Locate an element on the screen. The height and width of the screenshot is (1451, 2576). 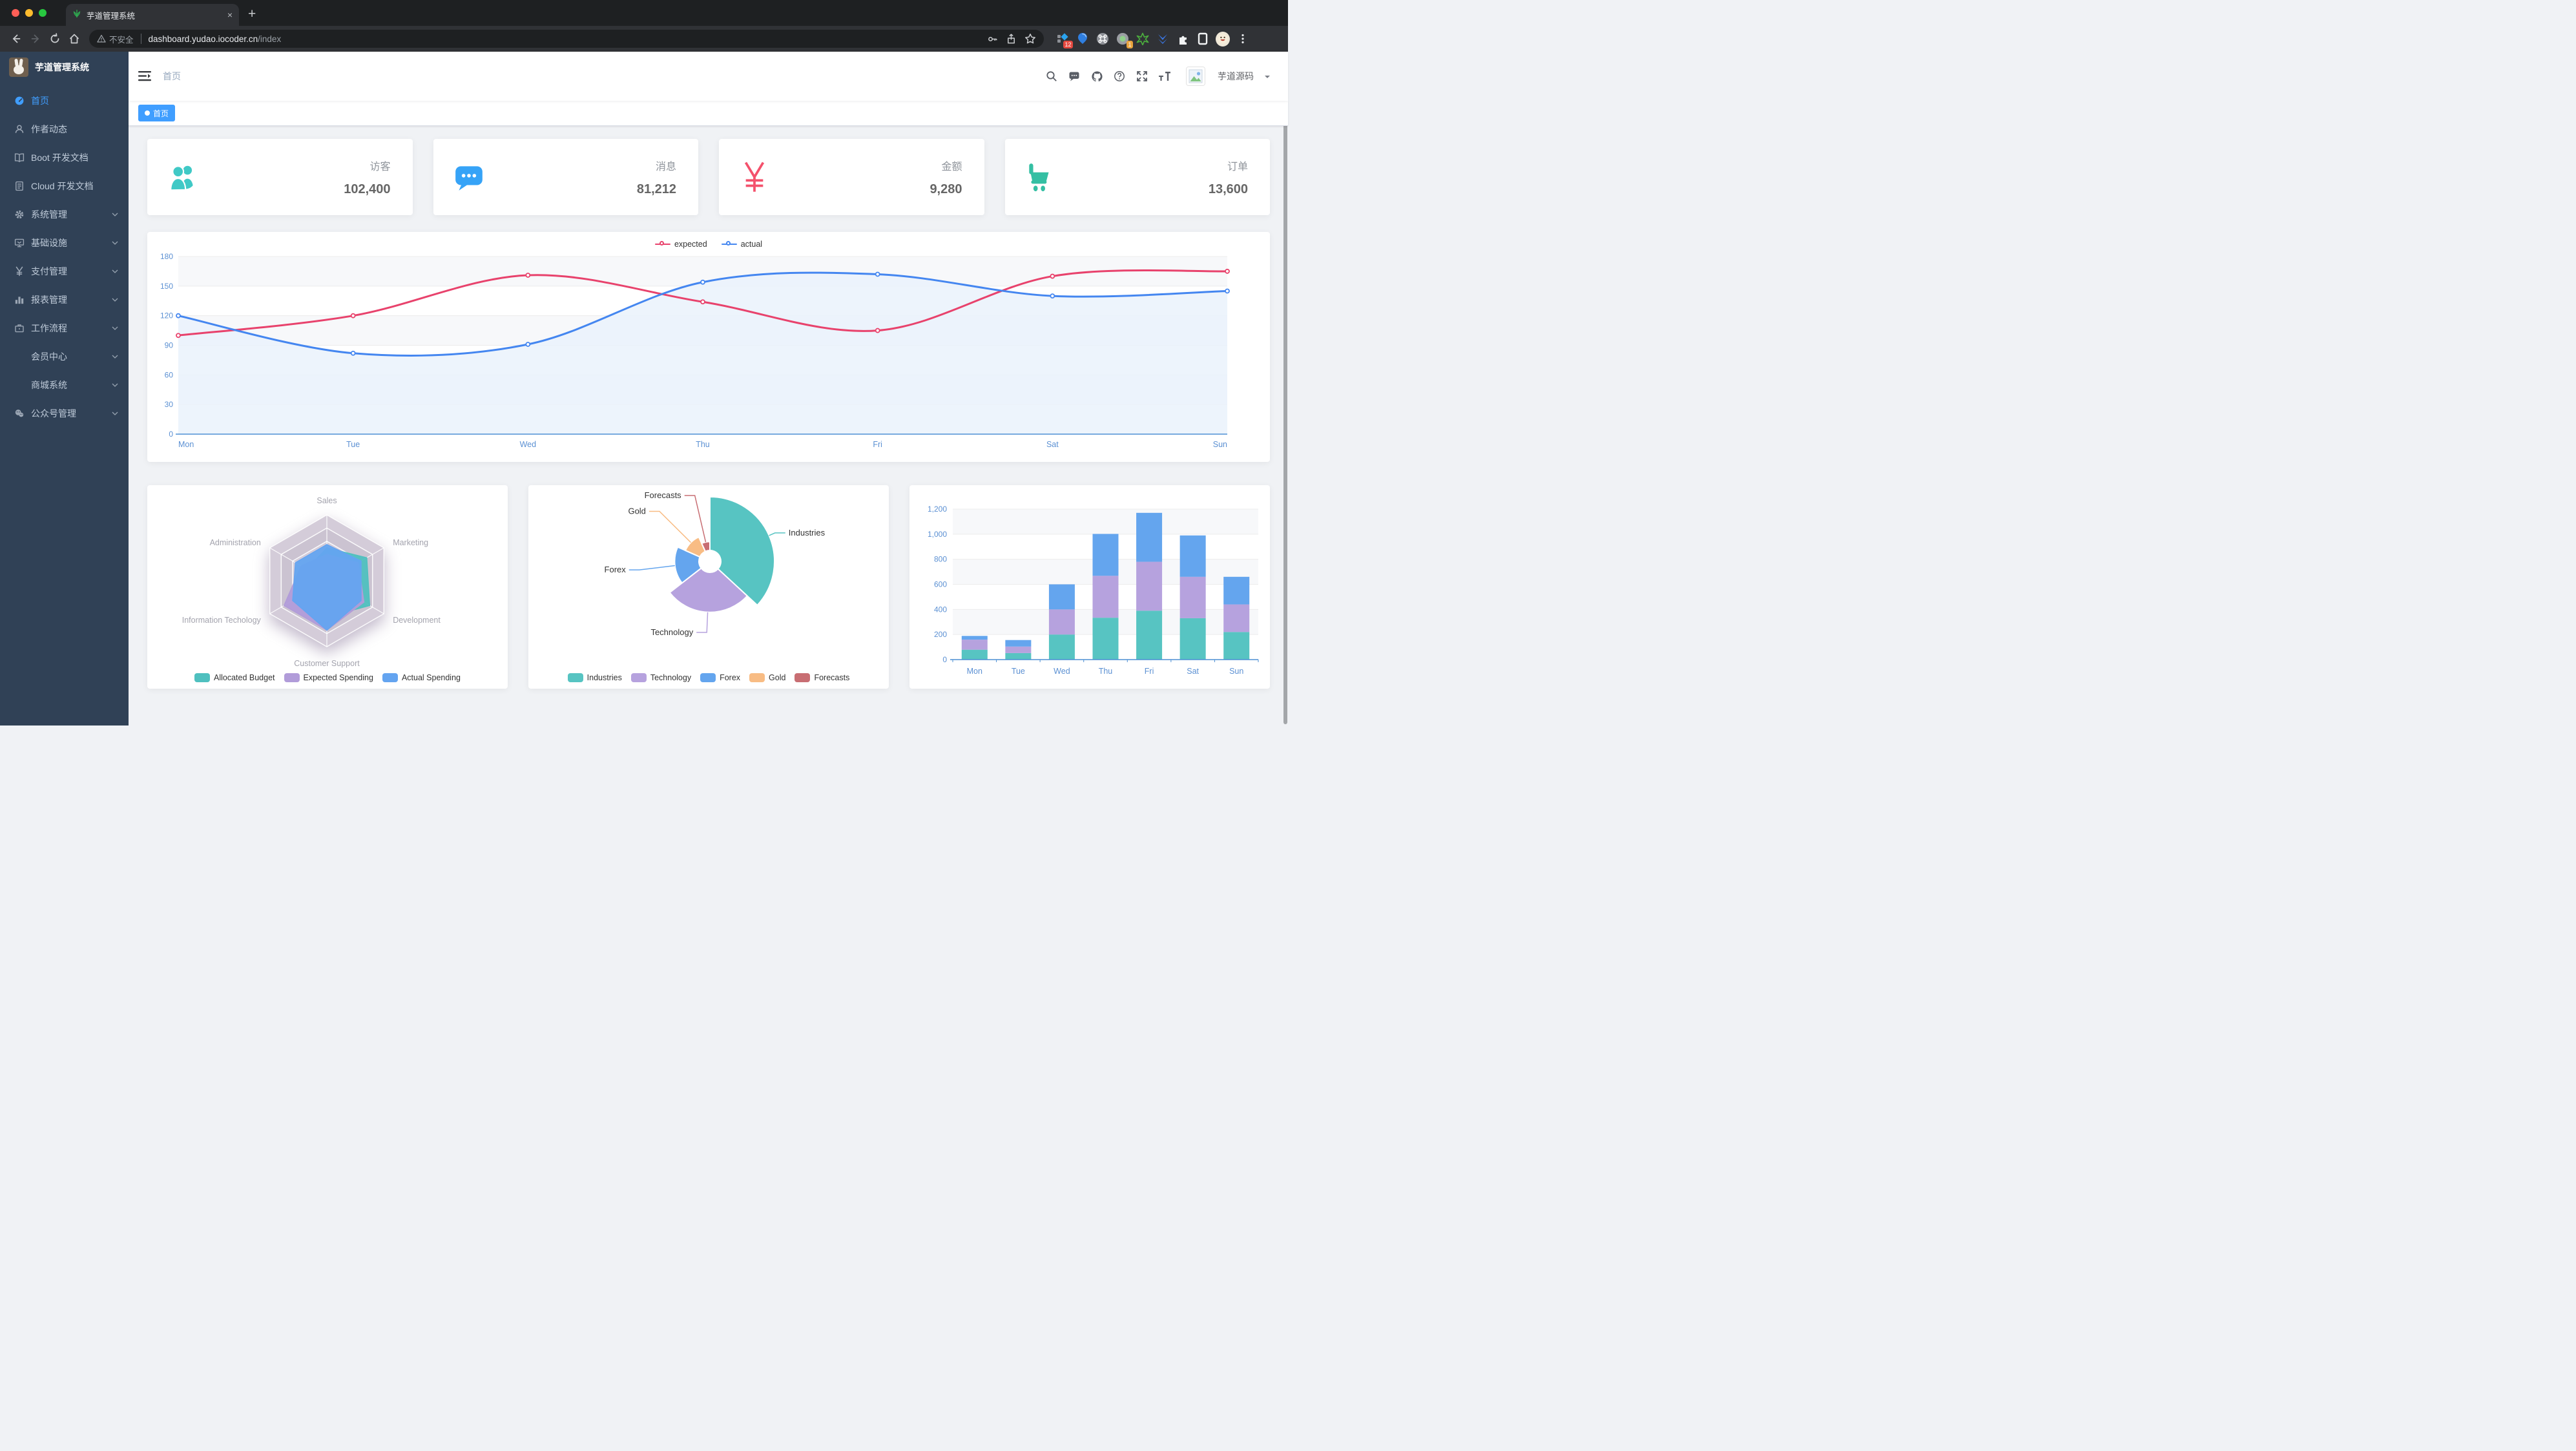
extension-command-icon is located at coordinates (1103, 39).